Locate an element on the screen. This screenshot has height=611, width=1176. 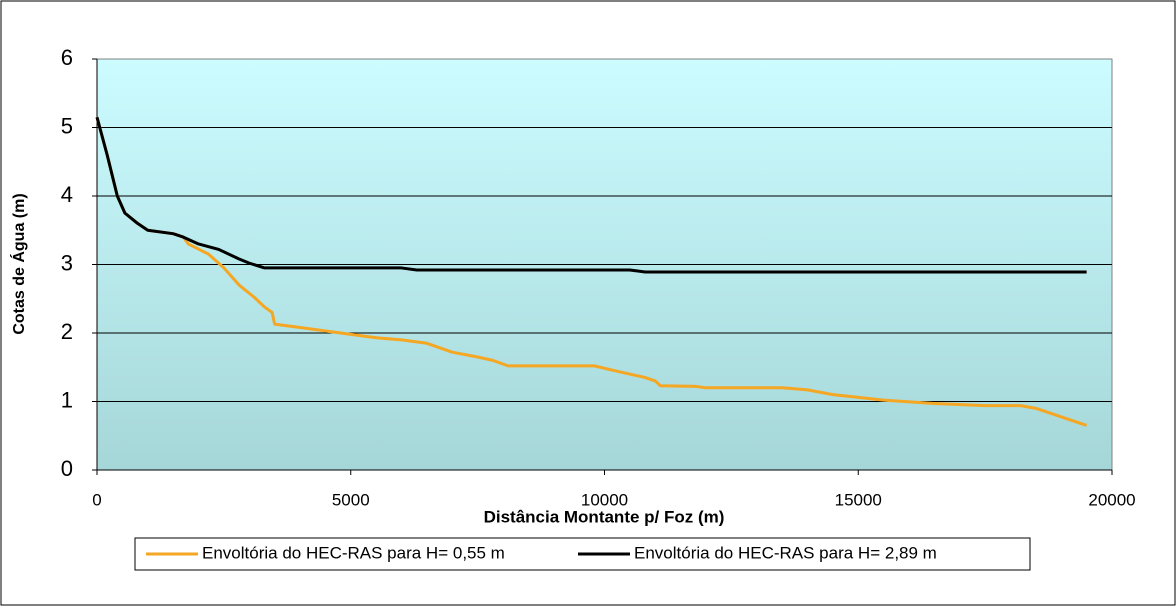
y-tick-label: 0 is located at coordinates (67, 468).